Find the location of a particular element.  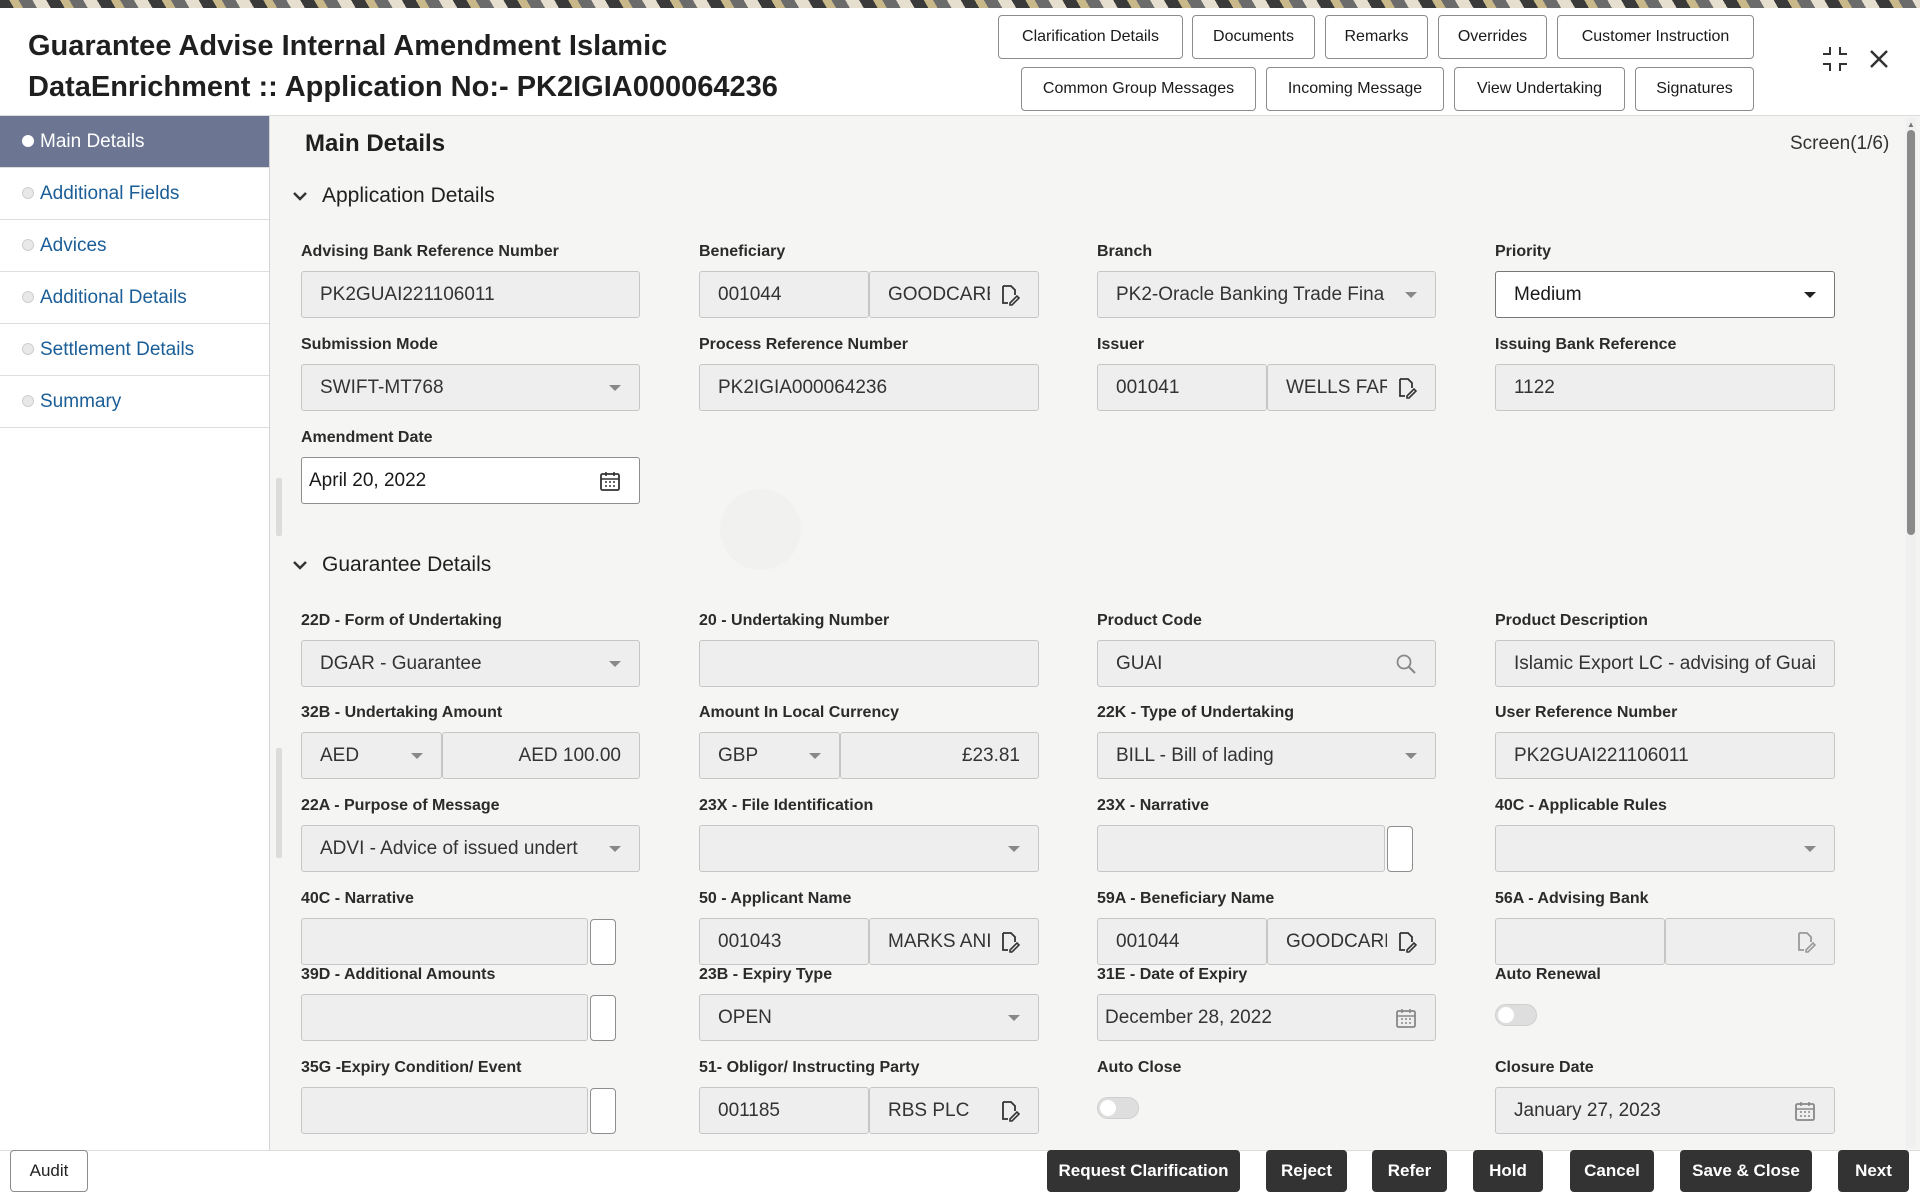

signatures-button: Signatures is located at coordinates (1694, 89).